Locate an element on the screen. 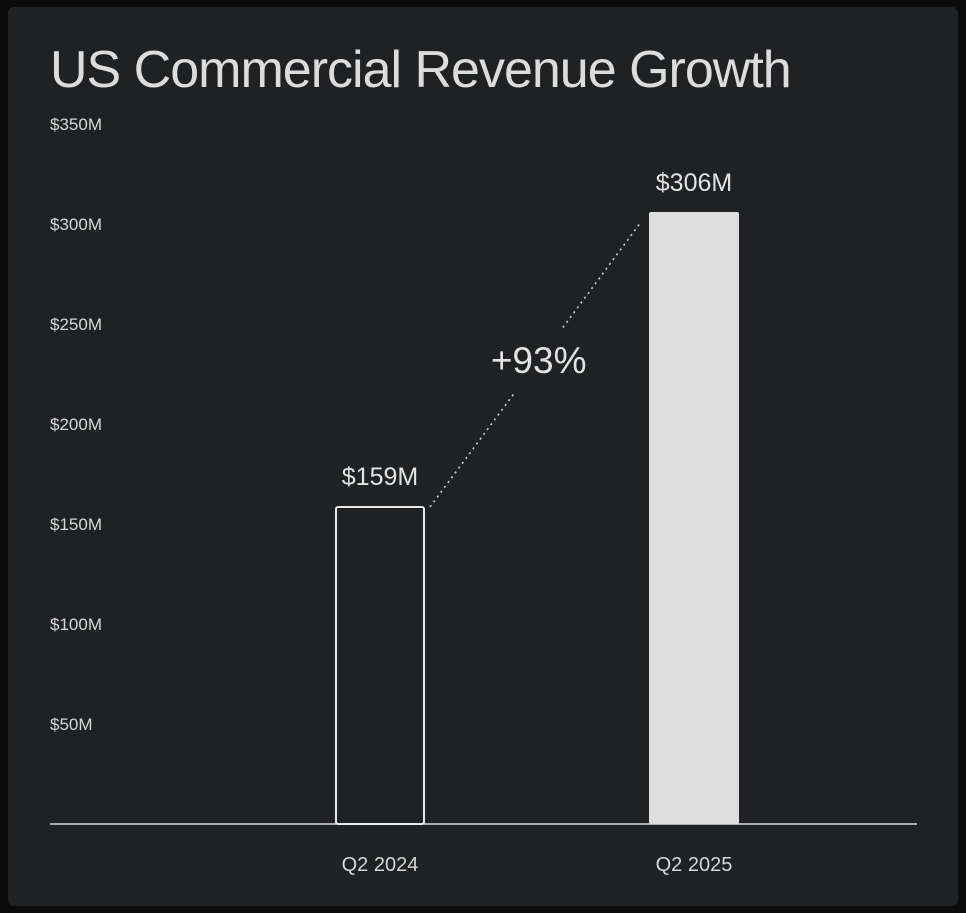  y-tick-label: $200M is located at coordinates (76, 424).